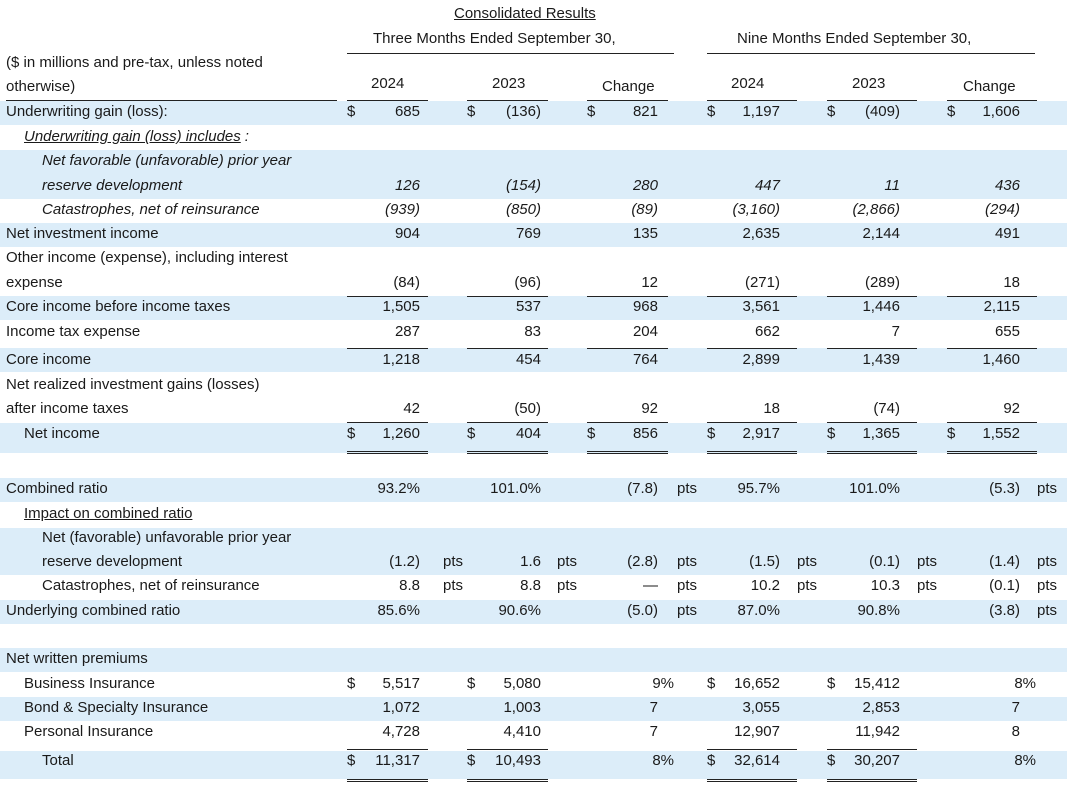  Describe the element at coordinates (628, 86) in the screenshot. I see `col-change-three: Change` at that location.